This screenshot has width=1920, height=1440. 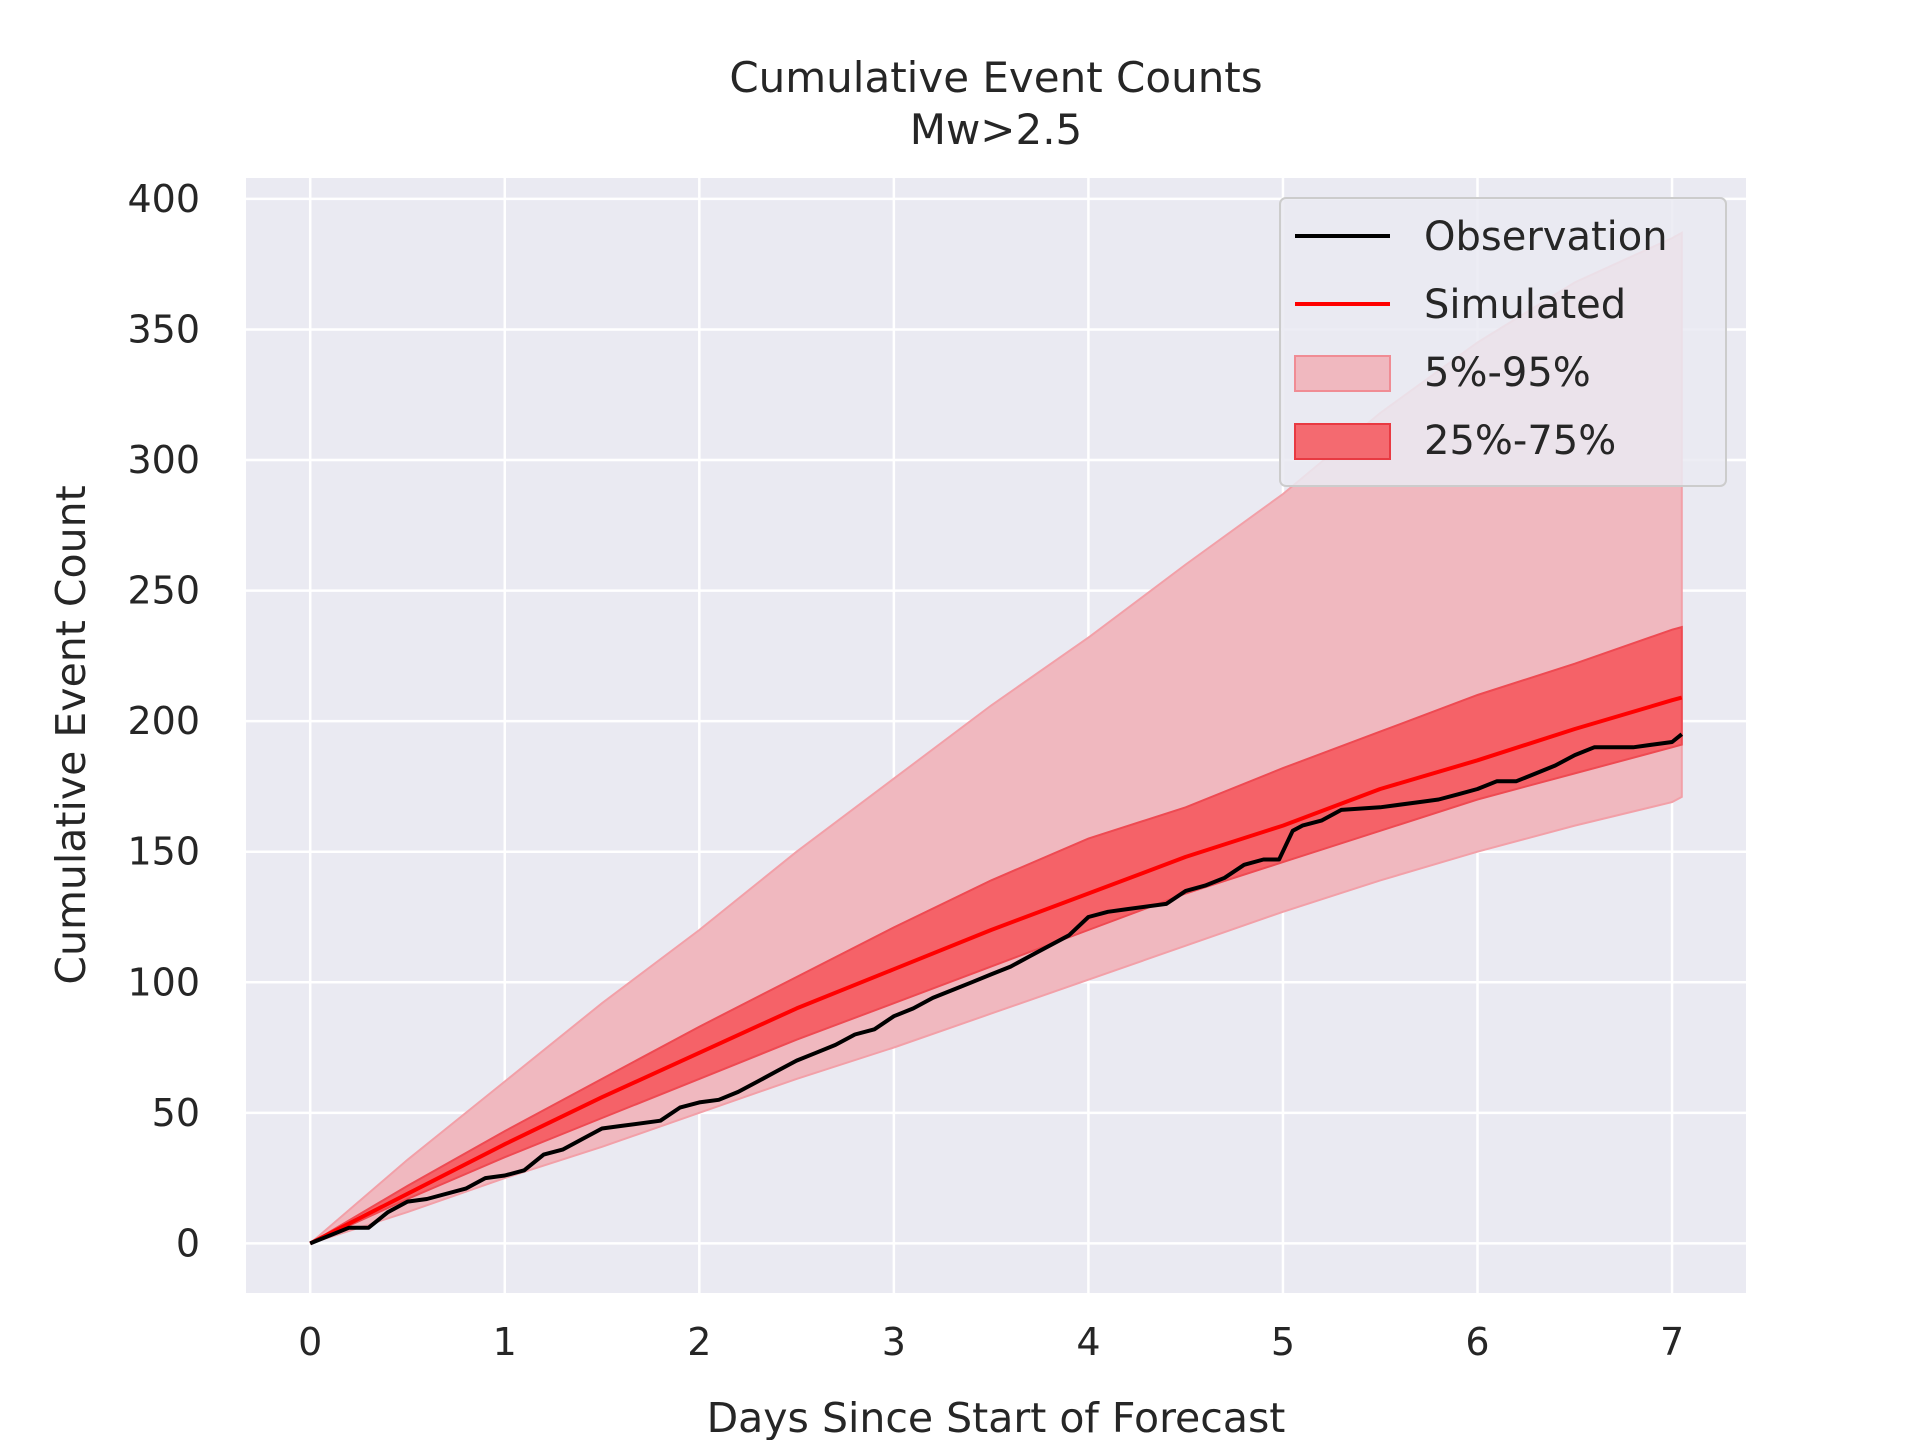 I want to click on y-axis-label: Cumulative Event Count, so click(x=71, y=734).